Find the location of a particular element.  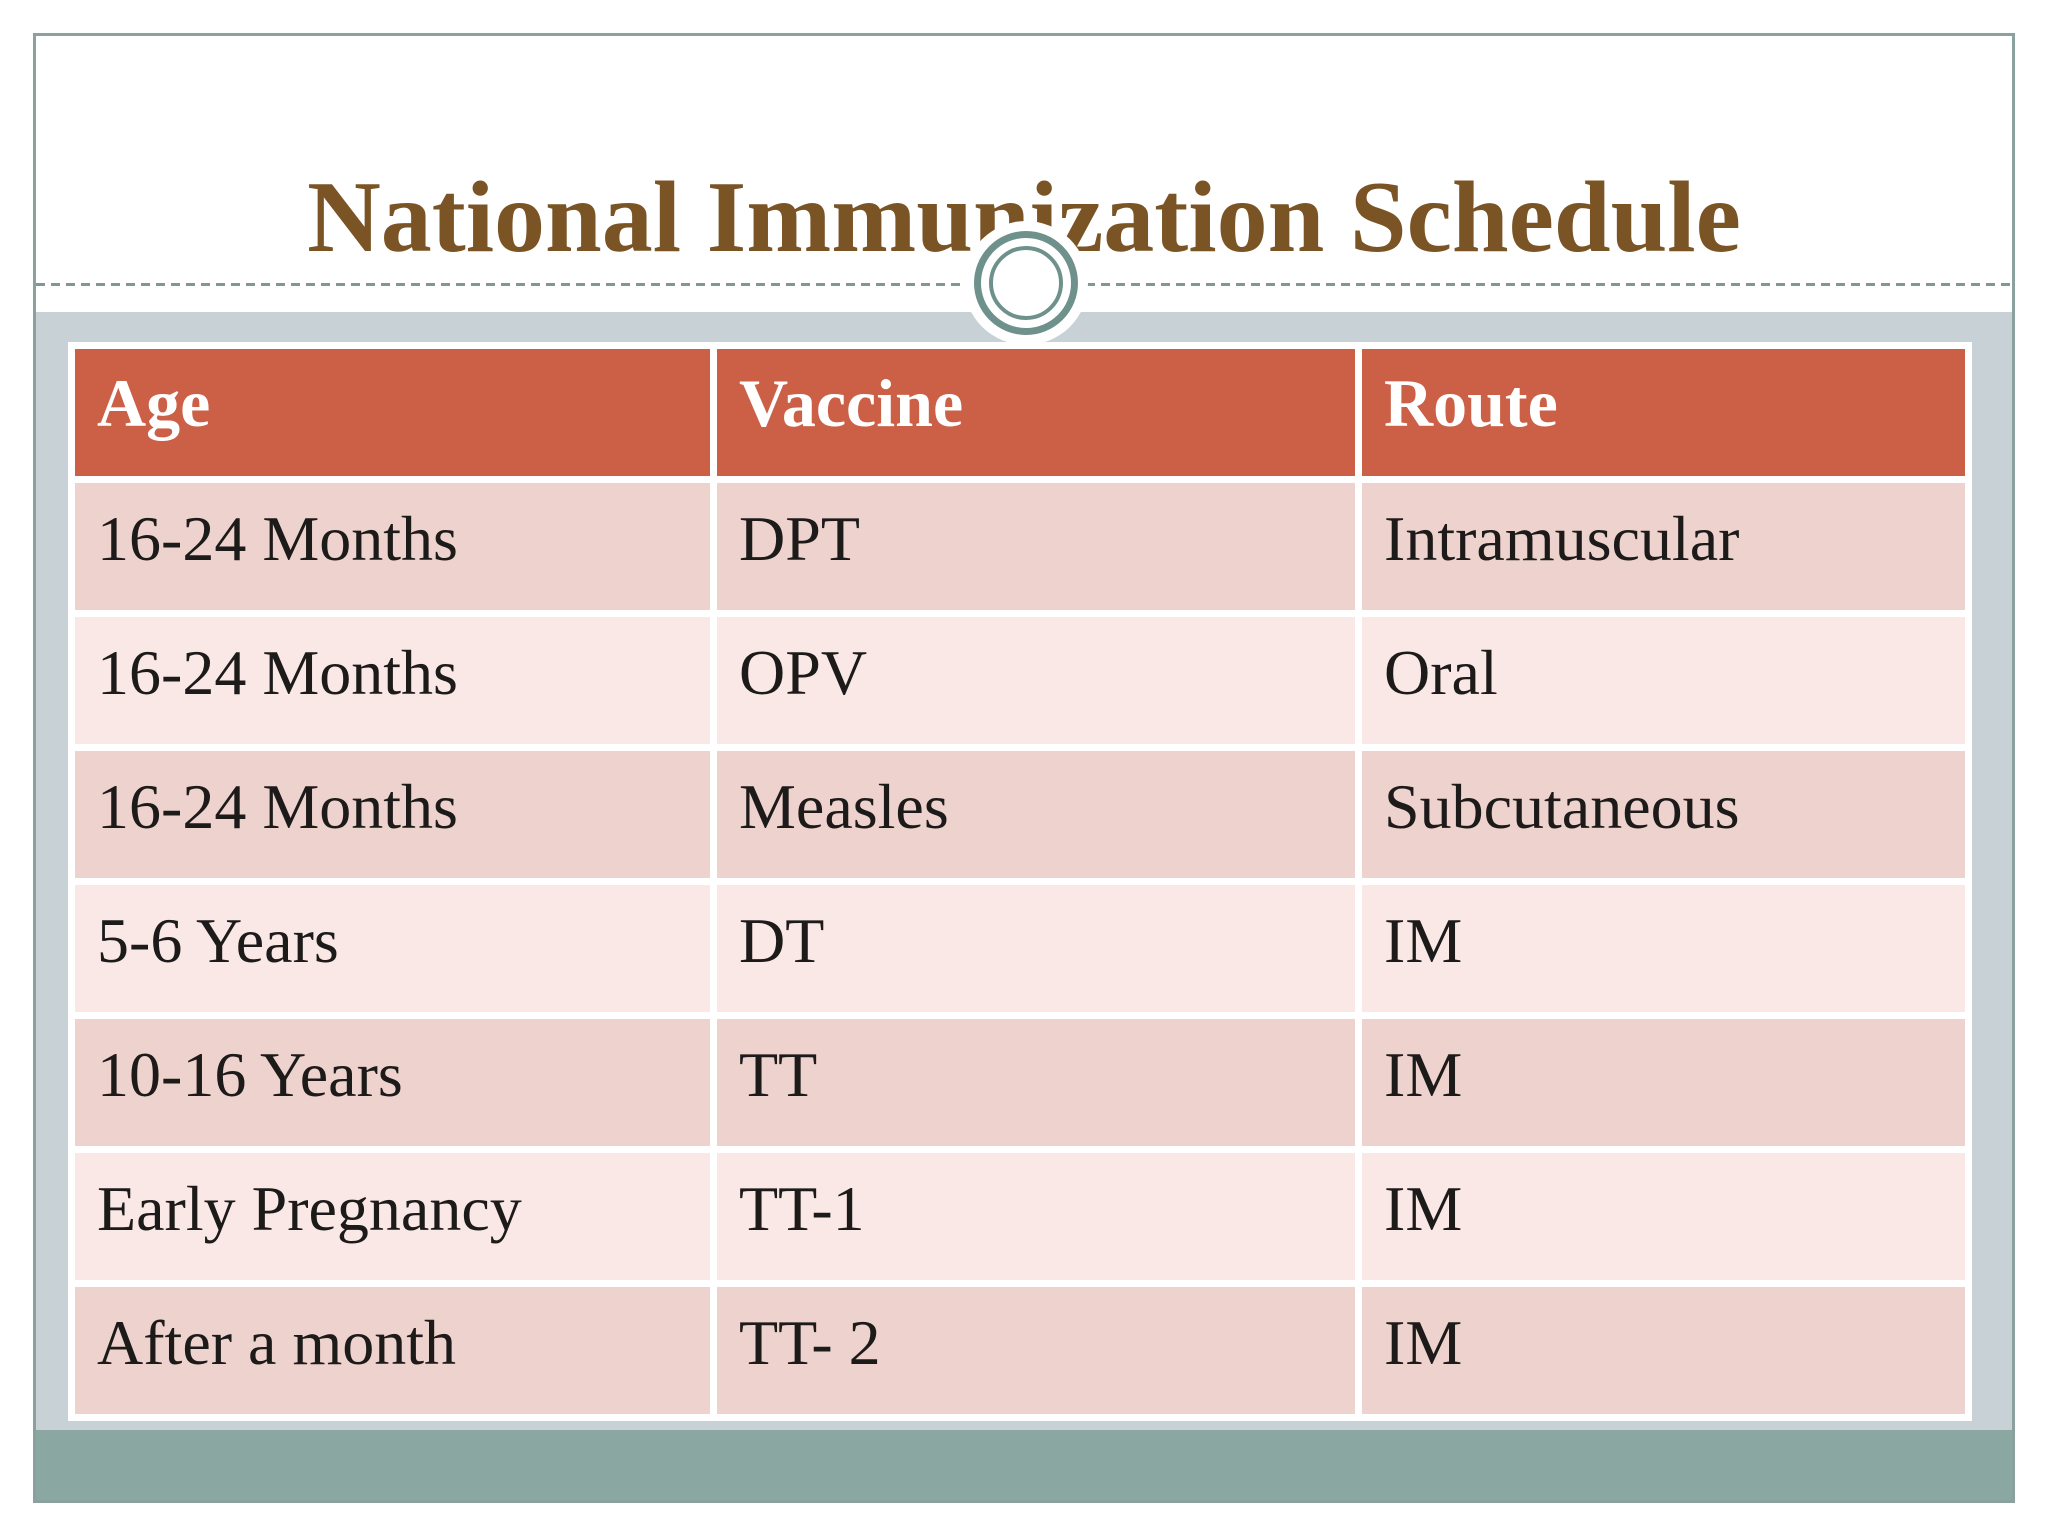

table-cell-age: 5-6 Years is located at coordinates (392, 948).